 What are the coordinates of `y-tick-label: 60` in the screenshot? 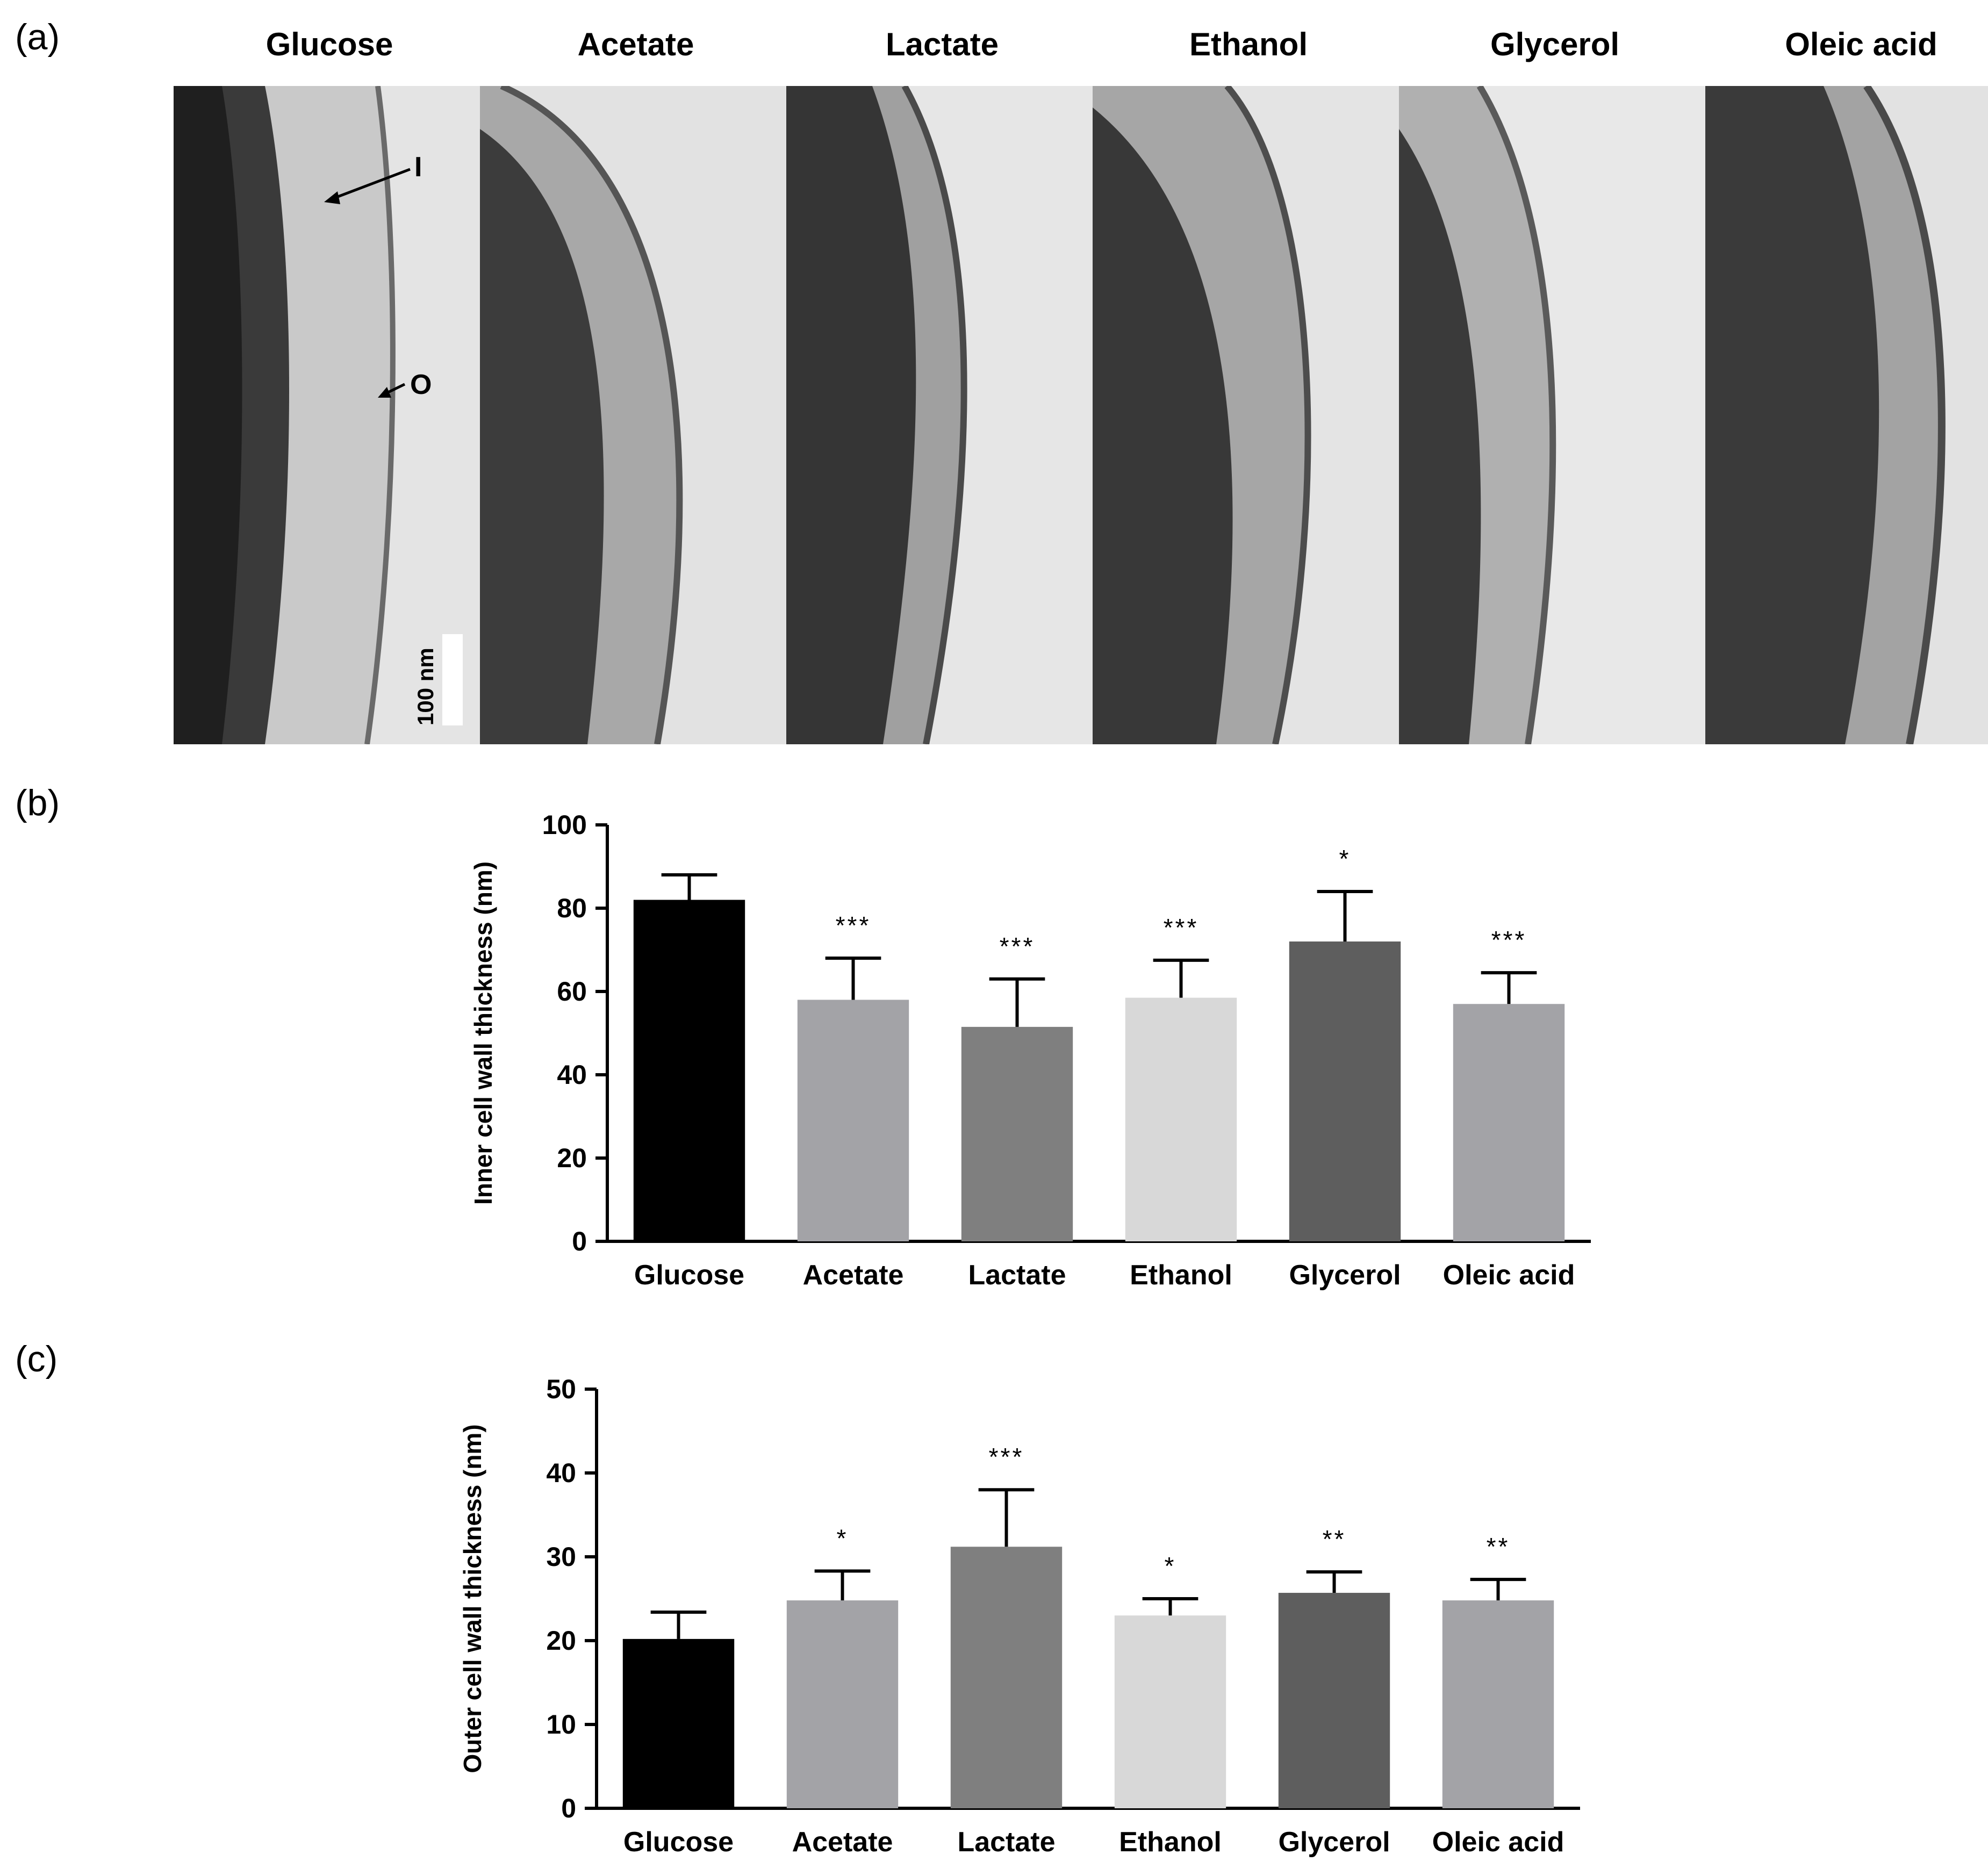 It's located at (572, 991).